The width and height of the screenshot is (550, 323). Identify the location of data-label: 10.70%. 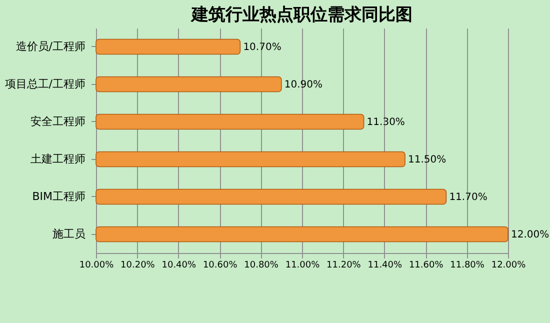
(262, 47).